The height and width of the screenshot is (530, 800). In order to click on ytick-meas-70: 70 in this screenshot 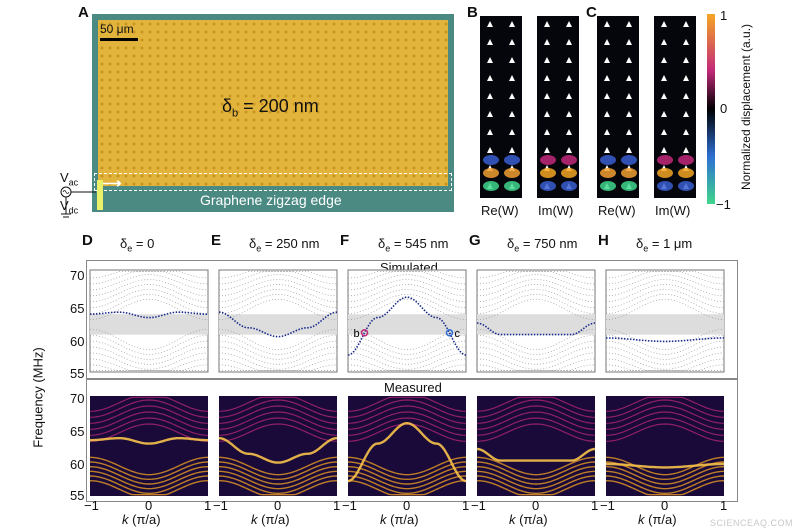, I will do `click(77, 398)`.